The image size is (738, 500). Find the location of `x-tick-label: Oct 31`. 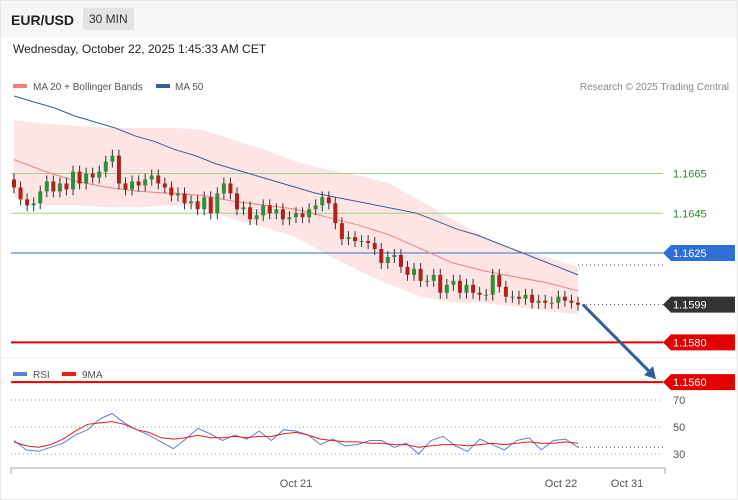

x-tick-label: Oct 31 is located at coordinates (627, 484).